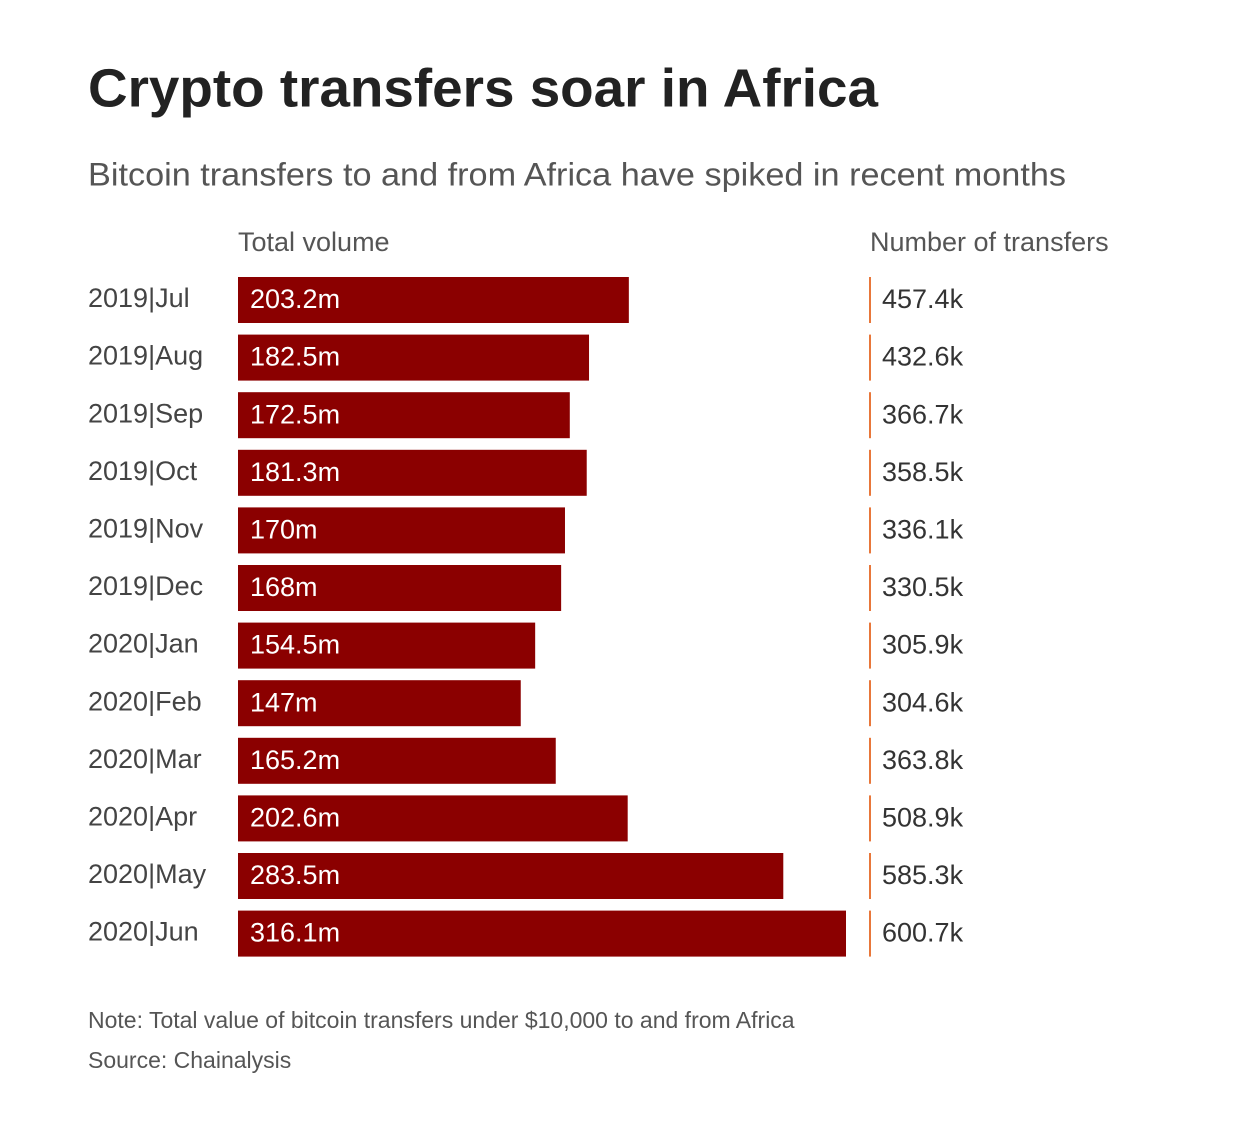 This screenshot has width=1242, height=1124. What do you see at coordinates (923, 414) in the screenshot?
I see `transfer-count: 366.7k` at bounding box center [923, 414].